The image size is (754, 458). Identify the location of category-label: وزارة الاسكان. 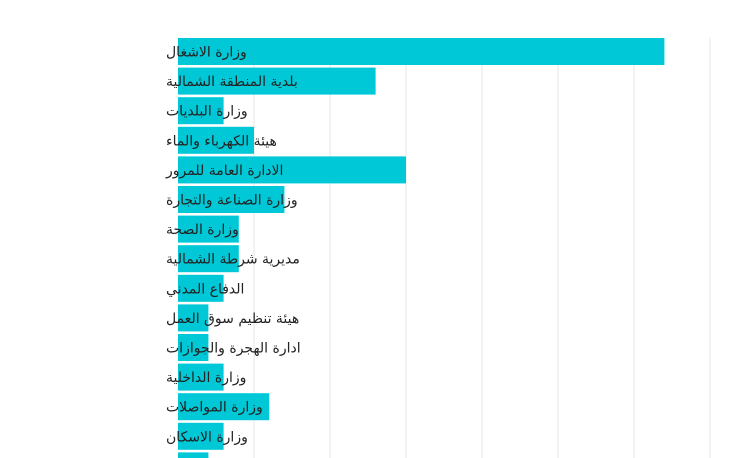
(207, 437).